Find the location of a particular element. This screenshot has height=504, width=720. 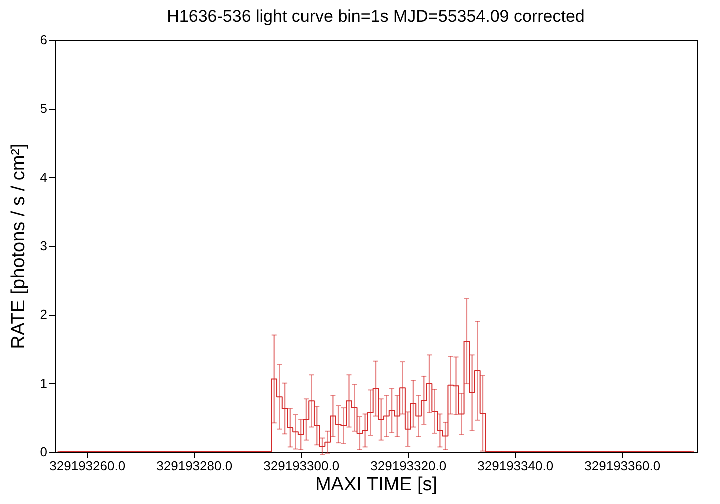

y-tick-label: 3 is located at coordinates (44, 246).